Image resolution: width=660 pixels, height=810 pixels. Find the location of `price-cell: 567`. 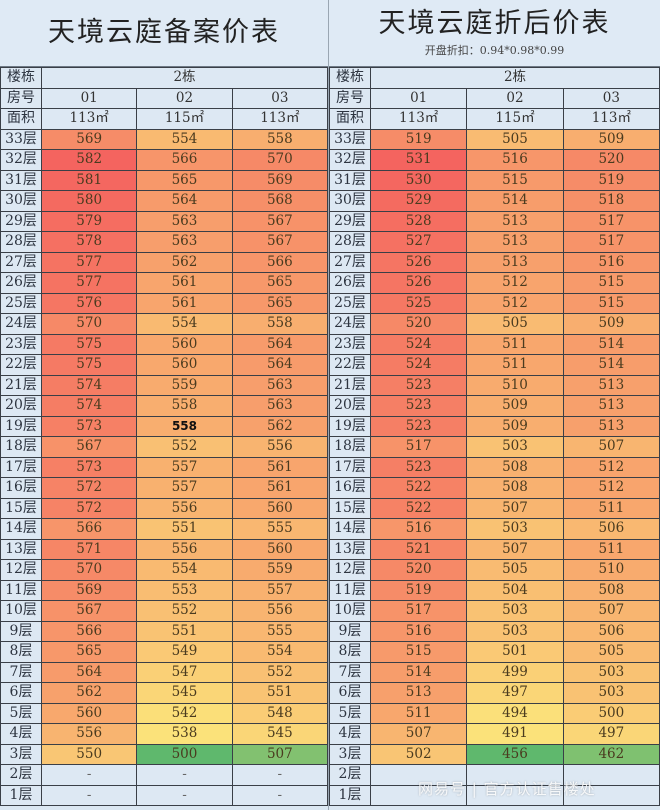

price-cell: 567 is located at coordinates (280, 242).